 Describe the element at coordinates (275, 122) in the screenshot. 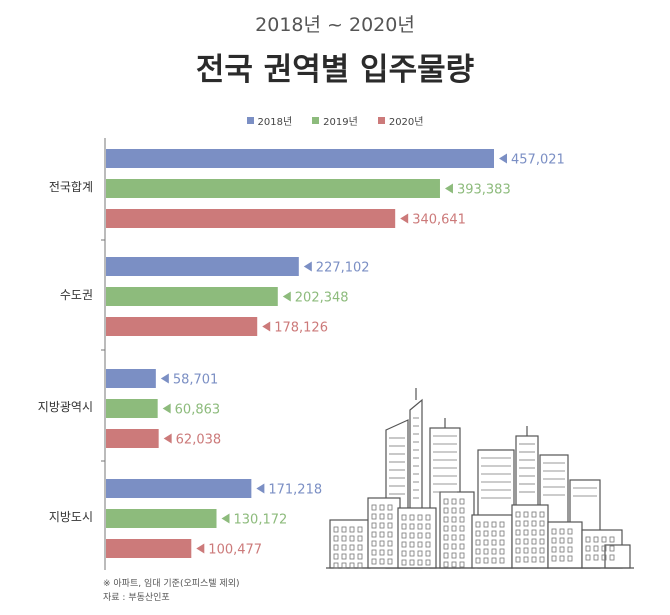

I see `legend-label-2018: 2018년` at that location.